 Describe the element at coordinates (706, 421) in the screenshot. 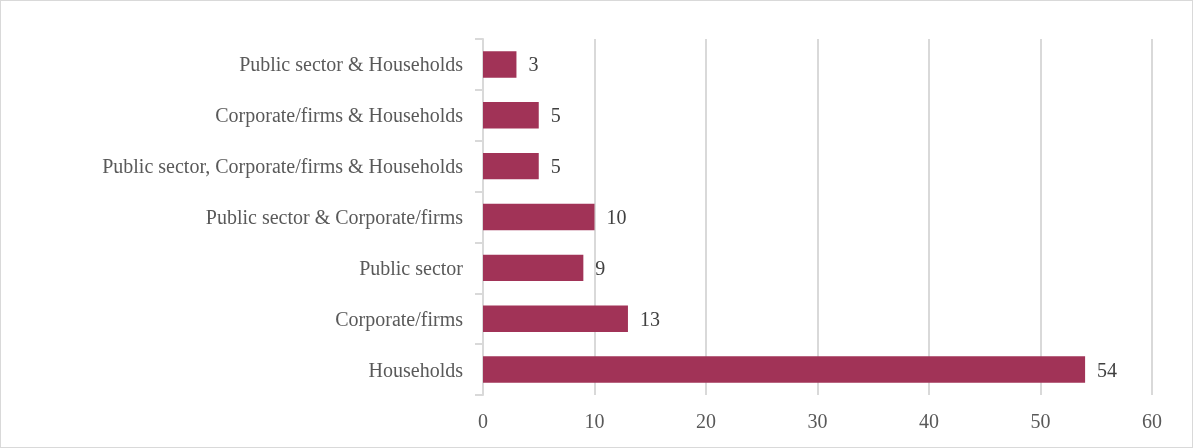

I see `x-tick-label: 20` at that location.